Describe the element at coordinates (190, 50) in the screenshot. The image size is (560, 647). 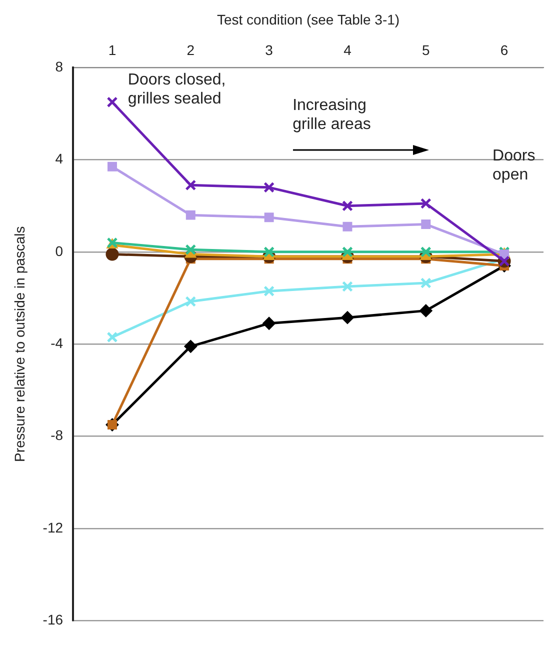
I see `x-tick-label: 2` at that location.